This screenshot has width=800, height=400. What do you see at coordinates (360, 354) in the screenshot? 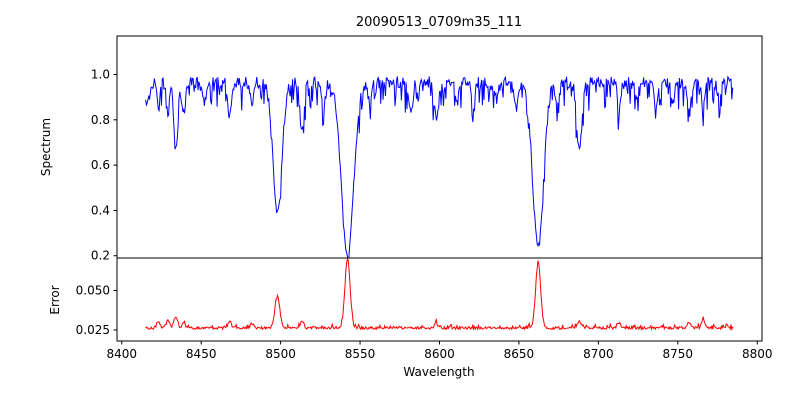
I see `x-tick-label: 8550` at bounding box center [360, 354].